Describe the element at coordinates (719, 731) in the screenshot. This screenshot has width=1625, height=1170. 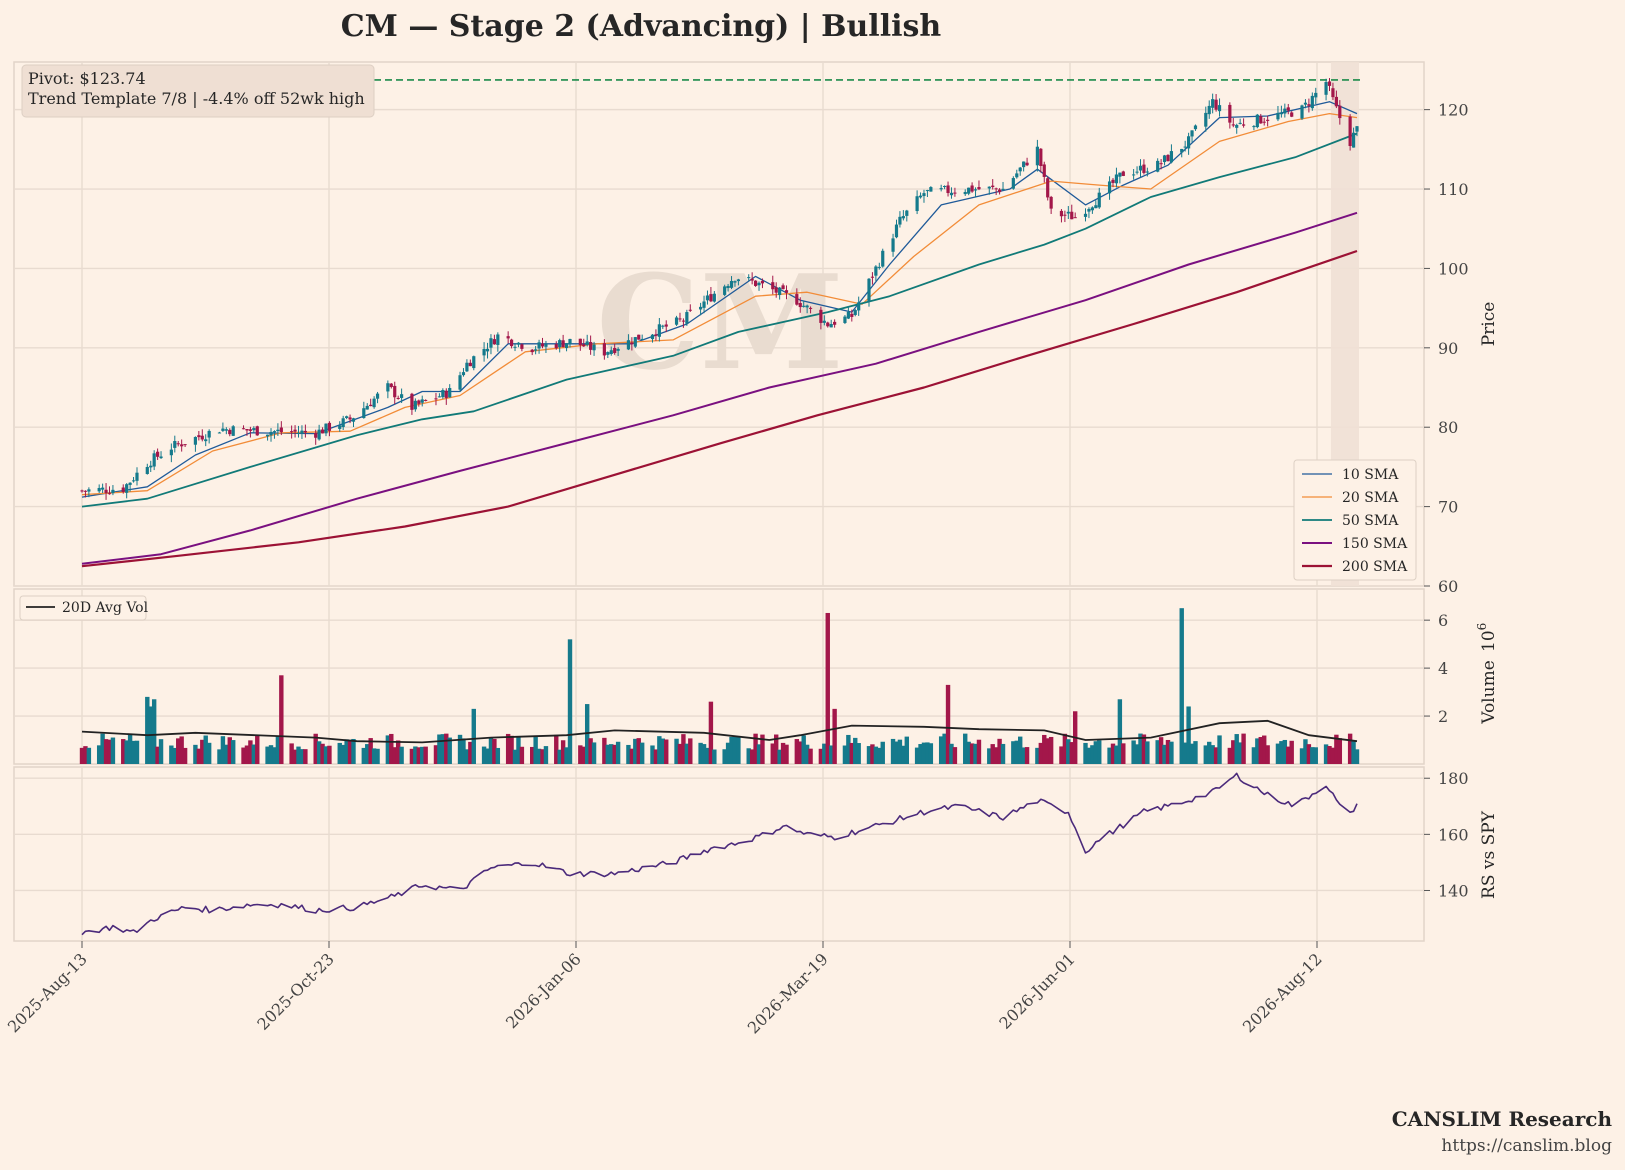
I see `avg-volume-polyline` at that location.